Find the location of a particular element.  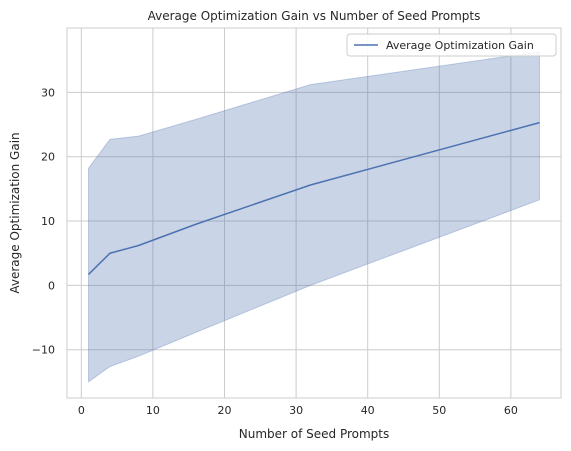

x-tick-label: 60 is located at coordinates (511, 410).